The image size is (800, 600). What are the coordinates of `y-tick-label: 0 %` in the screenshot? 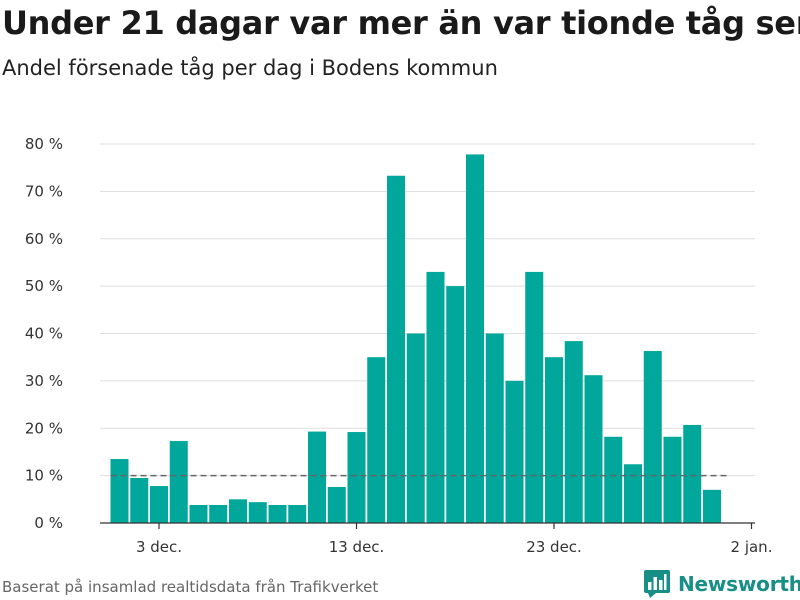 It's located at (48, 523).